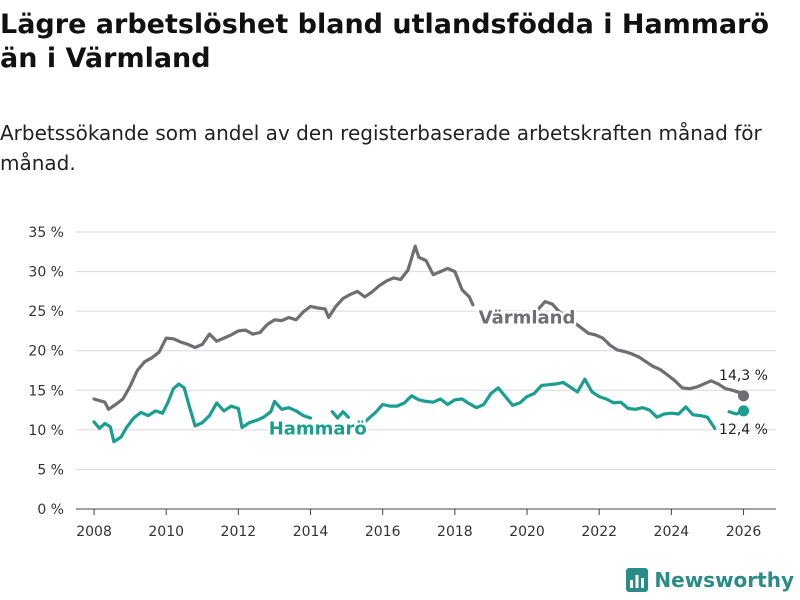 The width and height of the screenshot is (800, 600). I want to click on x-tick-label: 2018, so click(455, 532).